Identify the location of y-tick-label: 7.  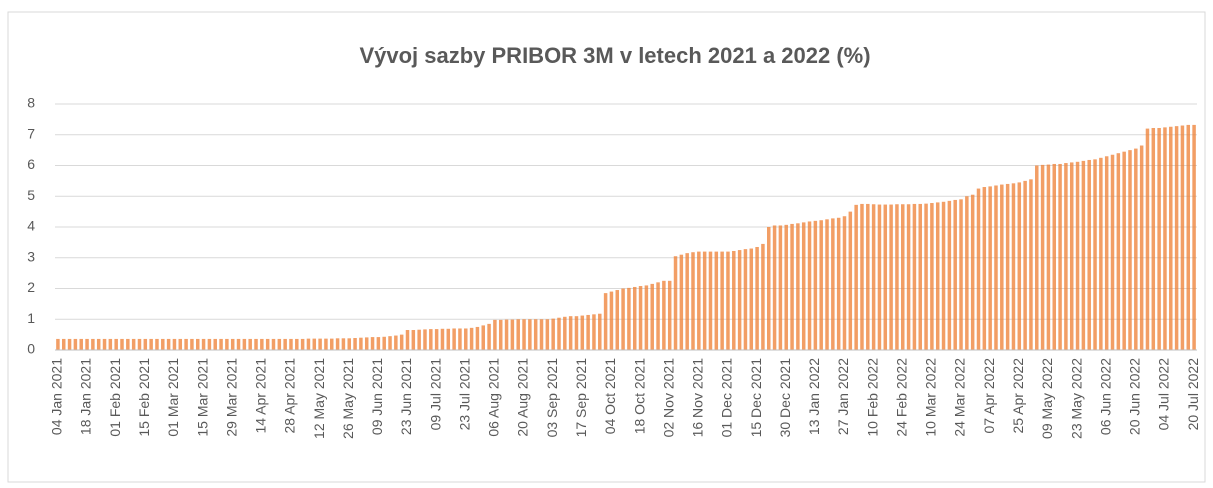
(31, 133).